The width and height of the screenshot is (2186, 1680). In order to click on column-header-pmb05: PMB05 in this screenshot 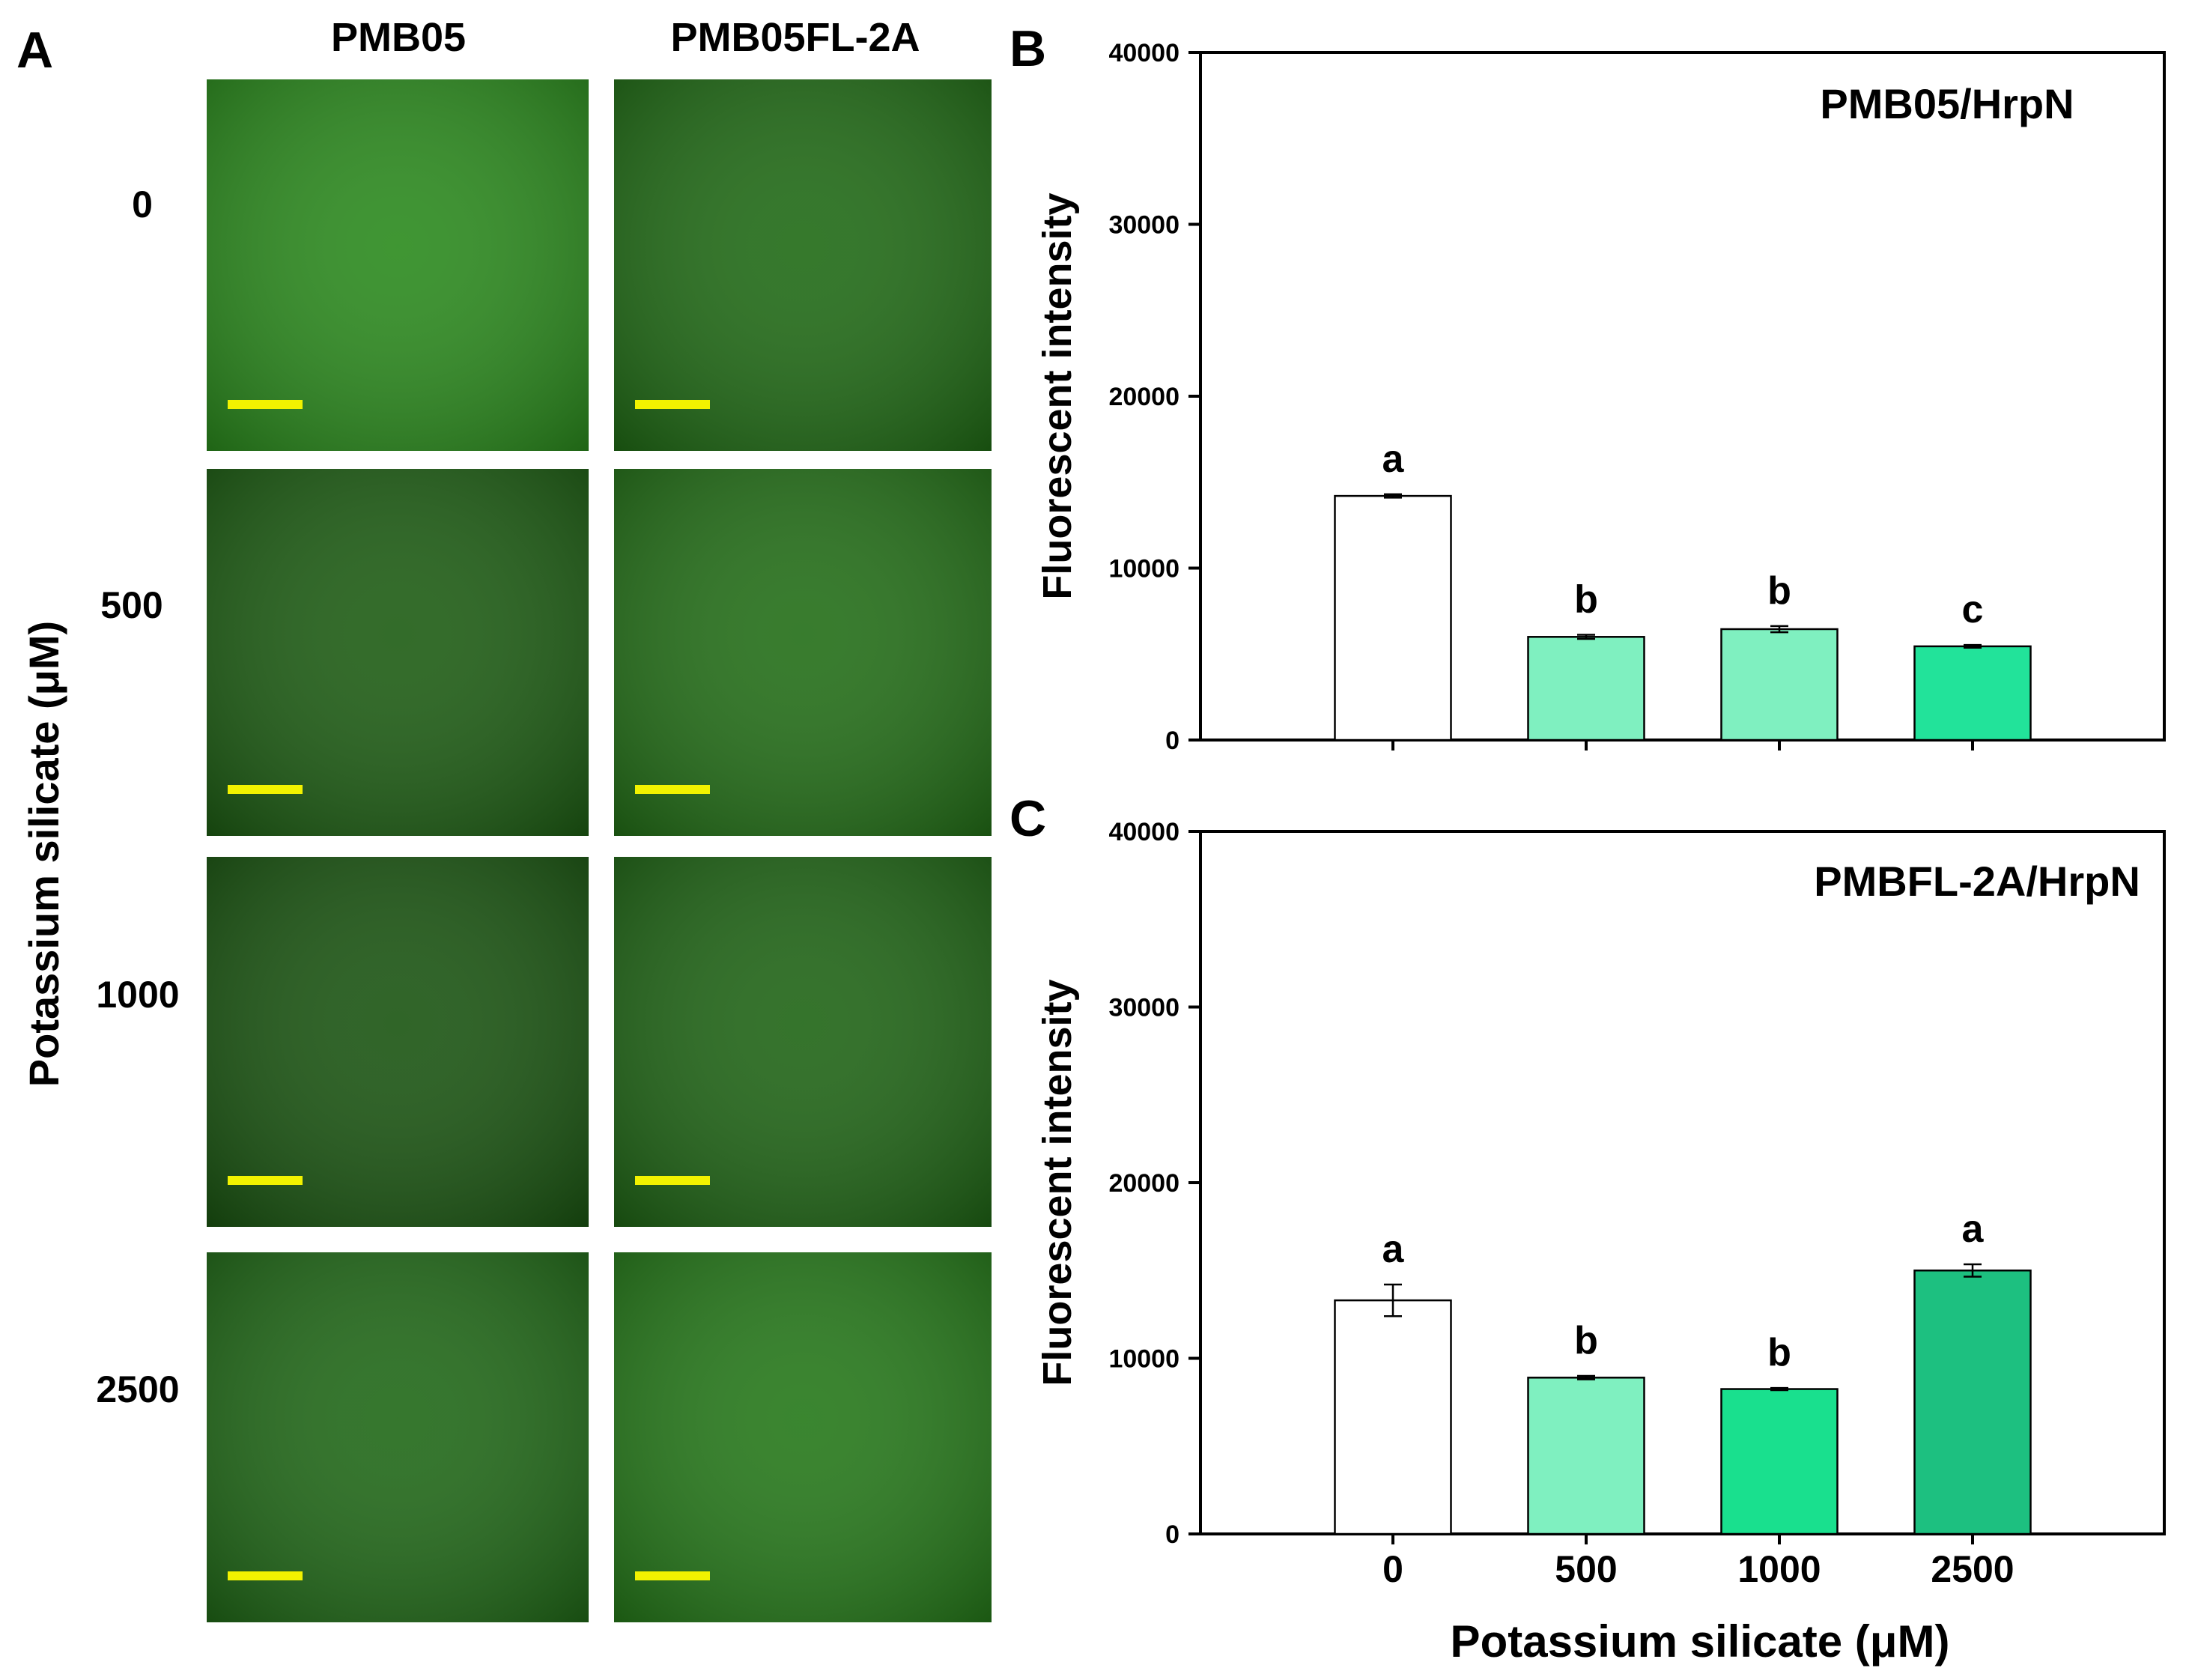, I will do `click(399, 37)`.